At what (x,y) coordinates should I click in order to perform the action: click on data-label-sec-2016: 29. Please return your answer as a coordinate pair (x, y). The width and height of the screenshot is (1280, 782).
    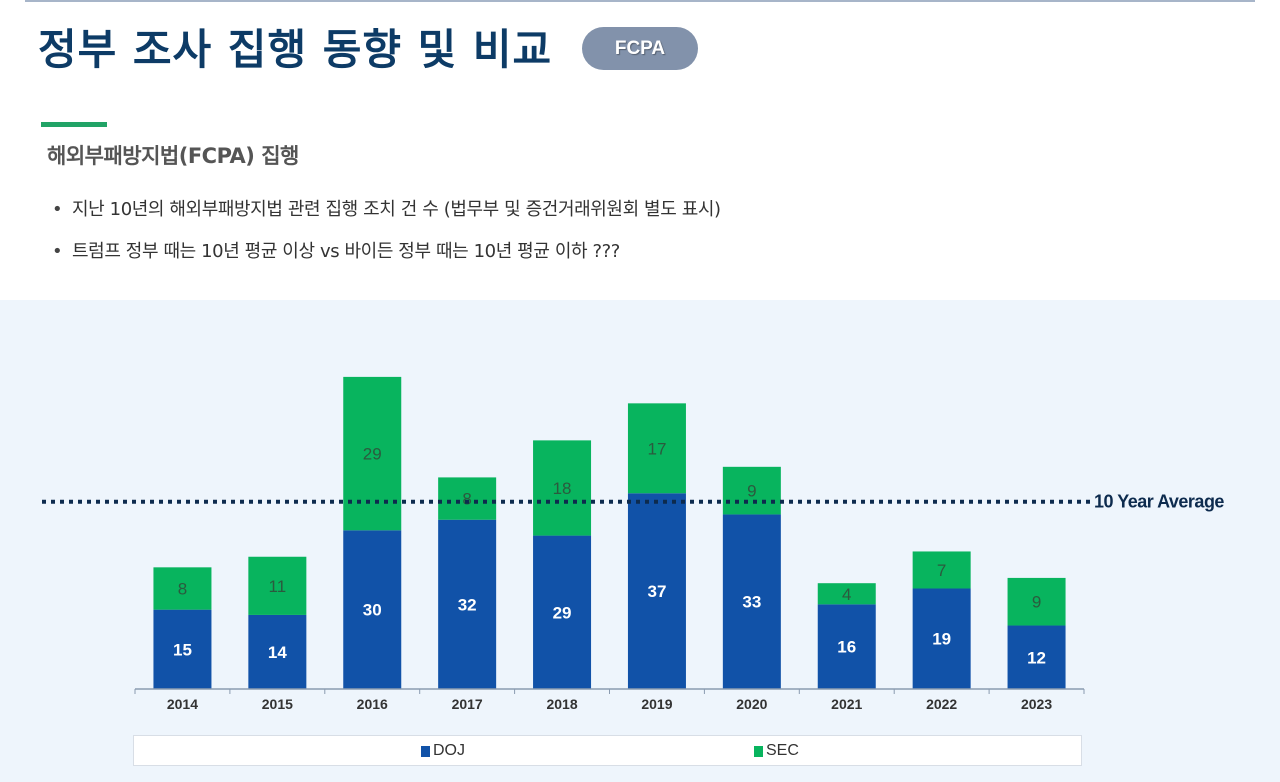
    Looking at the image, I should click on (372, 454).